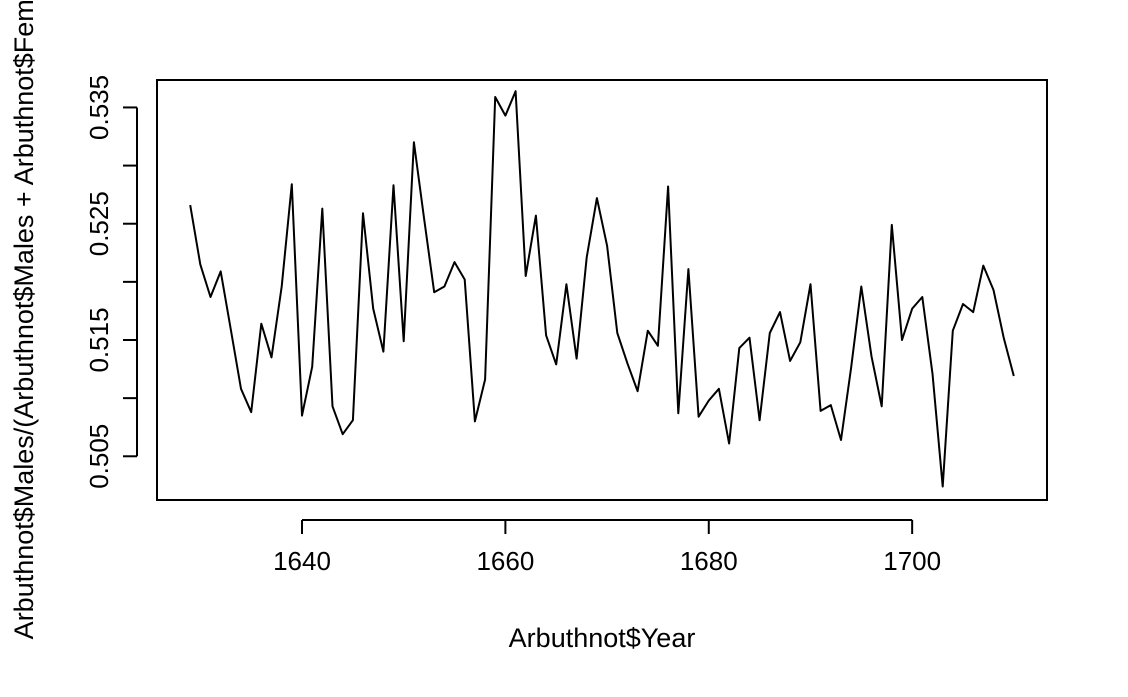  What do you see at coordinates (912, 561) in the screenshot?
I see `x-tick-label: 1700` at bounding box center [912, 561].